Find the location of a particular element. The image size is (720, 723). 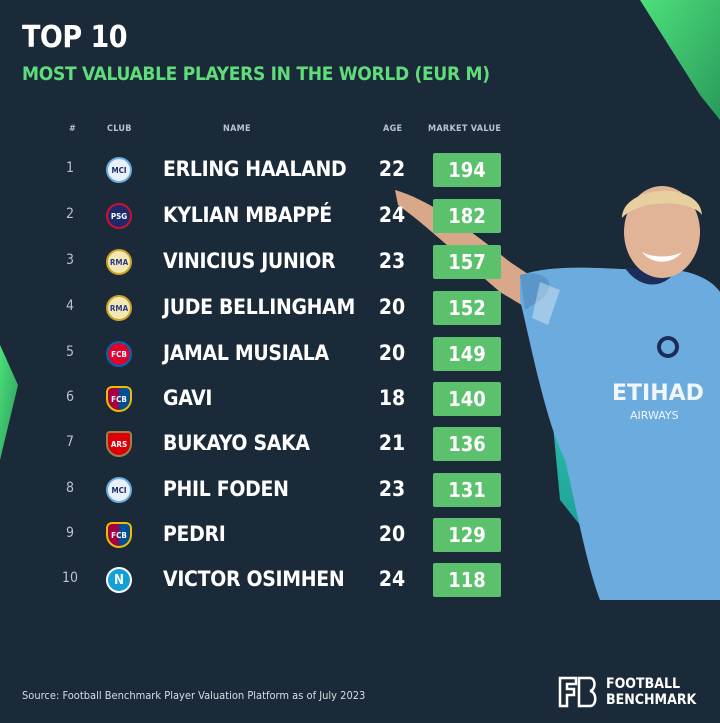

header-rank: # is located at coordinates (73, 129).